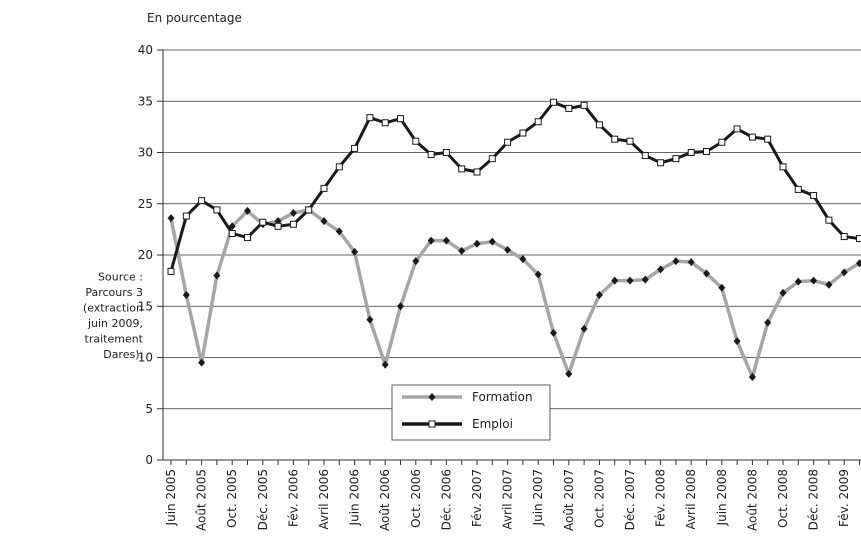 This screenshot has height=542, width=861. I want to click on x-tick-label: Déc. 2006, so click(446, 499).